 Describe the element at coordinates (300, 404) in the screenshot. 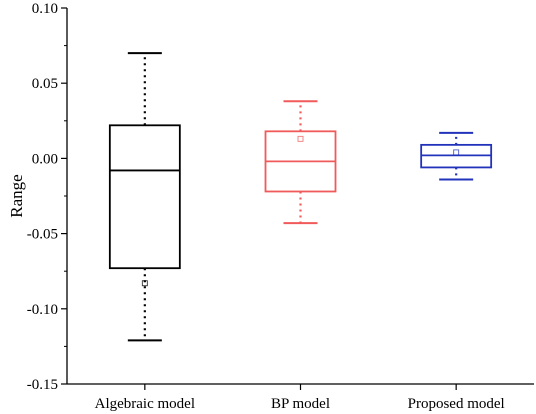

I see `x-category-label: BP model` at that location.